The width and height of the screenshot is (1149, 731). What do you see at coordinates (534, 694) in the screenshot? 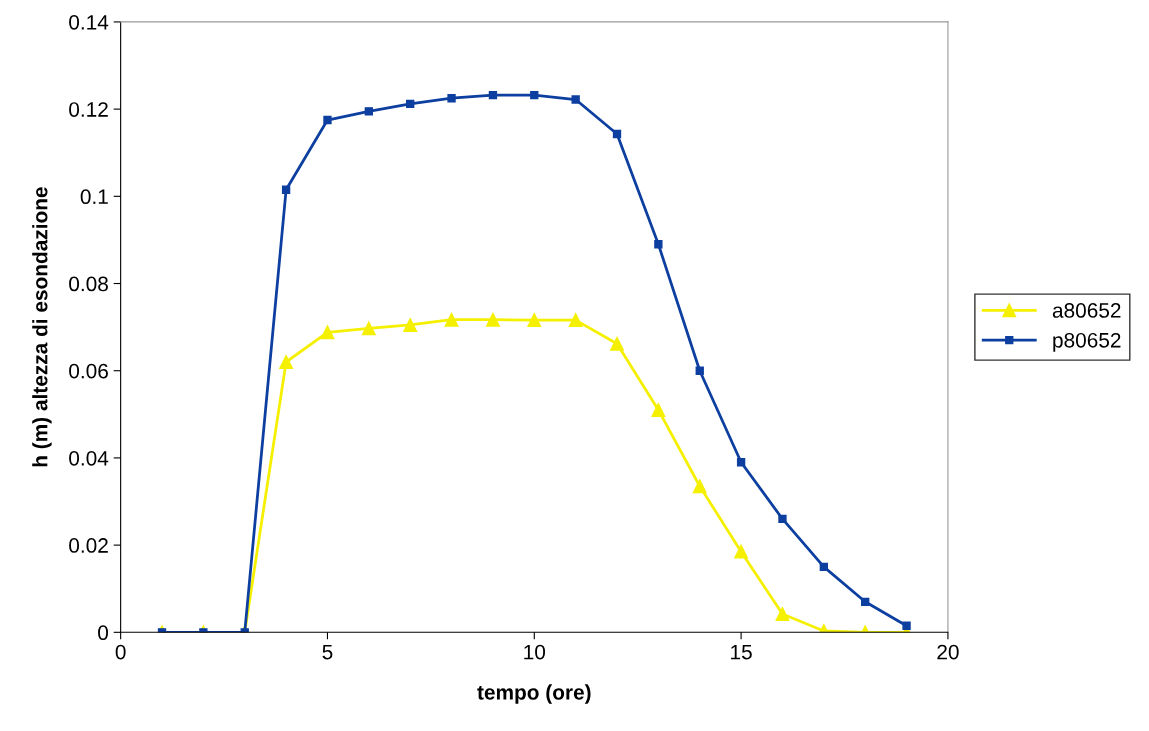
I see `x-axis-title: tempo (ore)` at bounding box center [534, 694].